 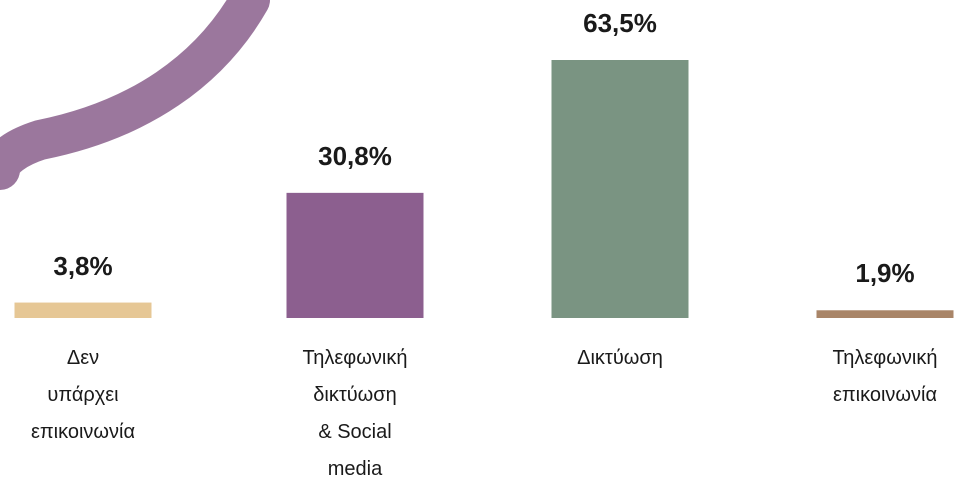 What do you see at coordinates (83, 395) in the screenshot?
I see `category-label: Δεν υπάρχει επικοινωνία` at bounding box center [83, 395].